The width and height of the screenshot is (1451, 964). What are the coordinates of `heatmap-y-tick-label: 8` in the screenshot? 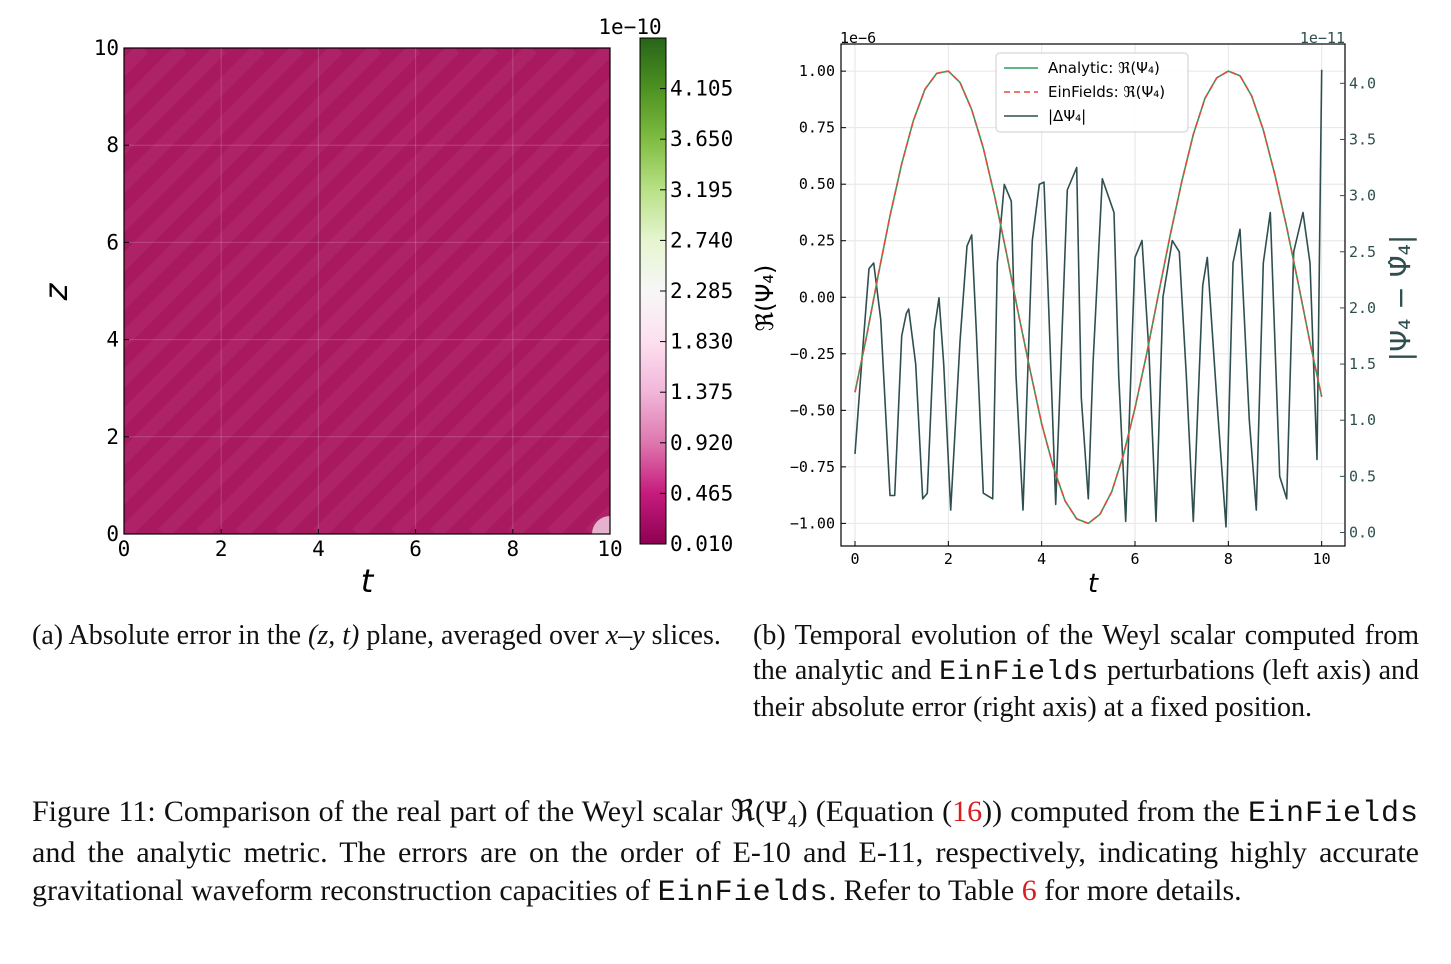 It's located at (112, 145).